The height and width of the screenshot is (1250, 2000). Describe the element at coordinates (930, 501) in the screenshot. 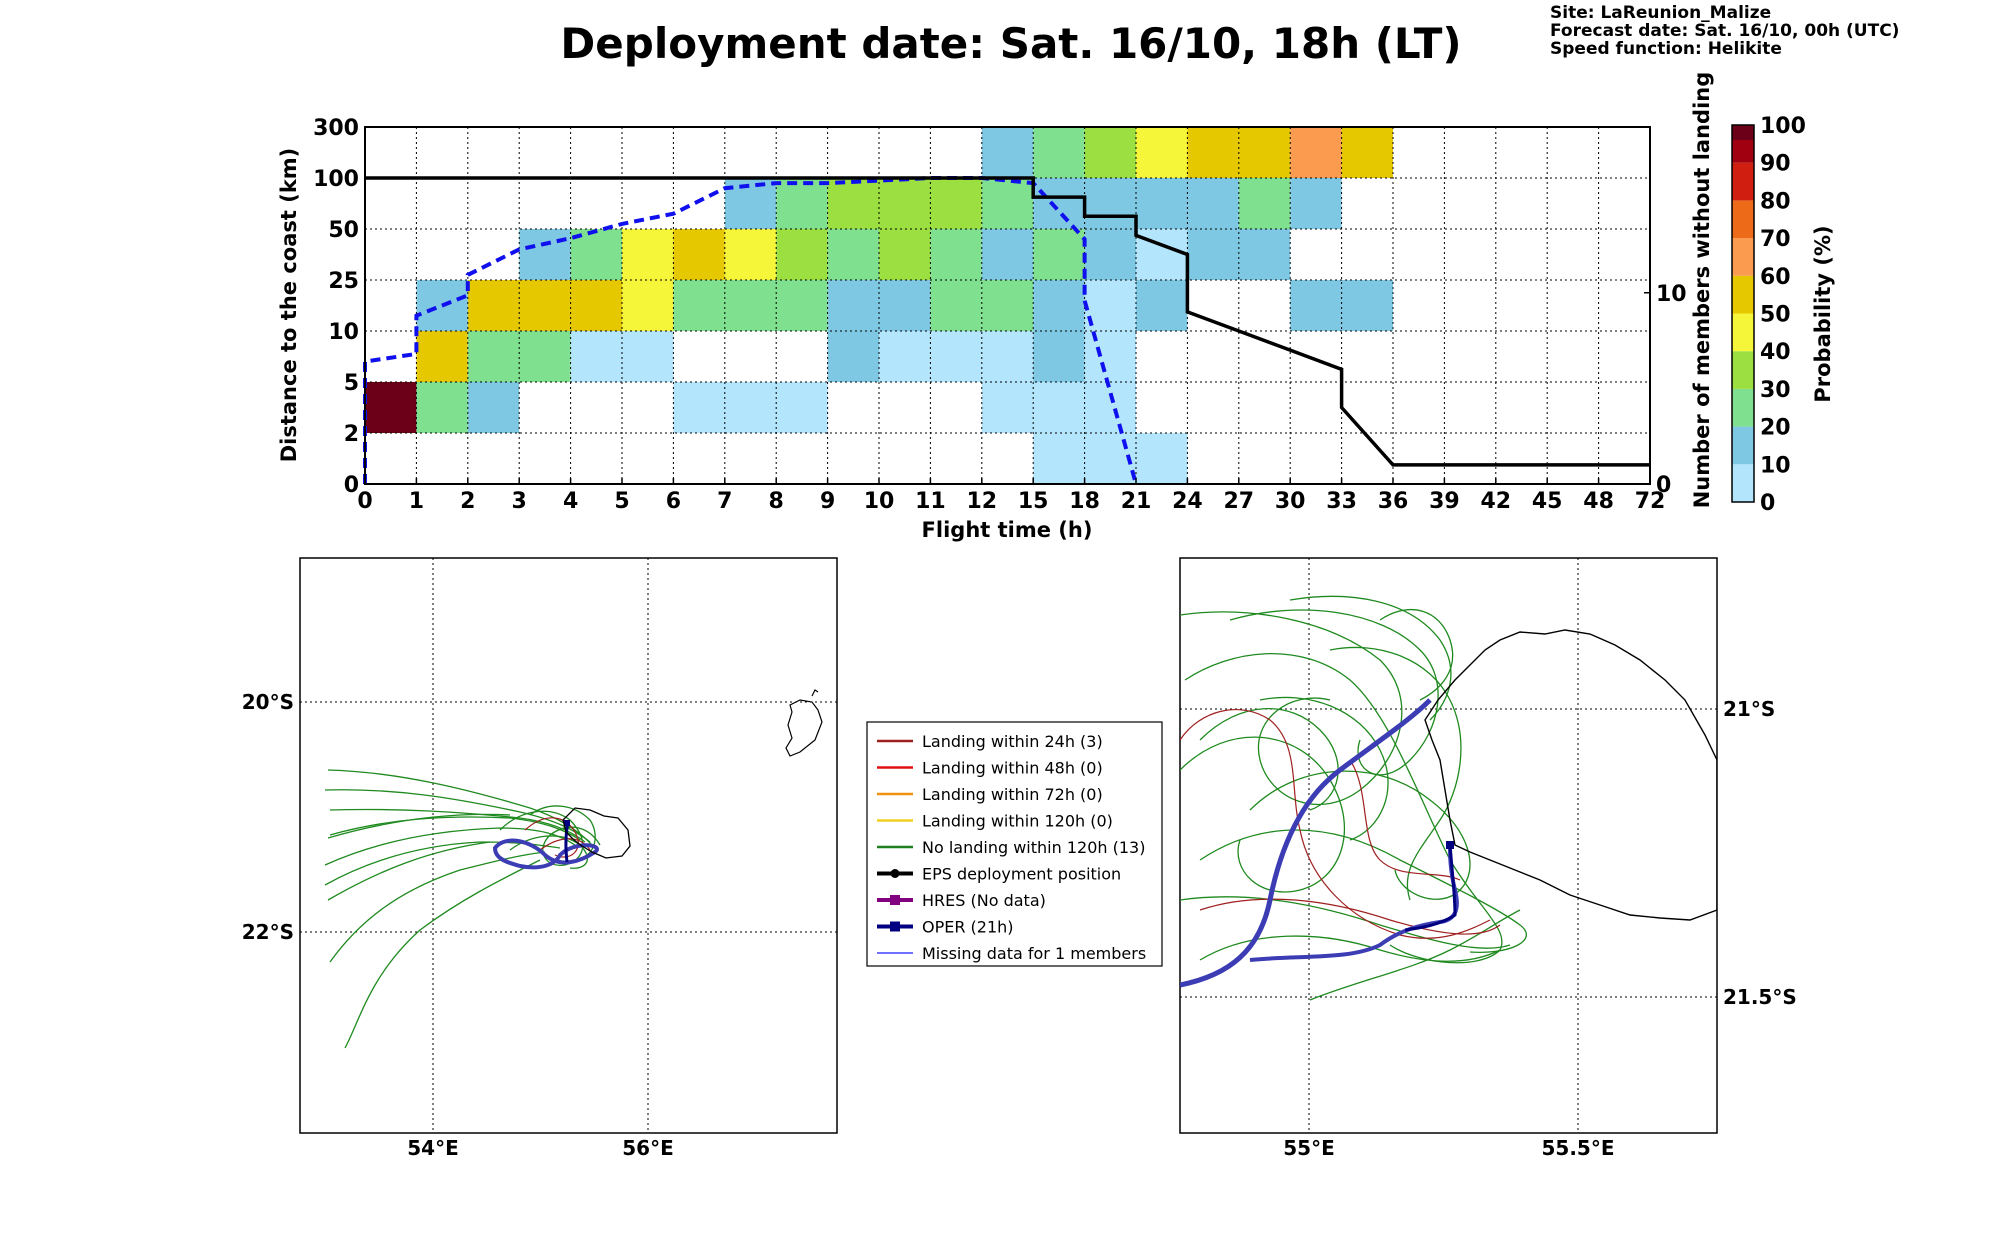

I see `x-tick-label: 11` at that location.